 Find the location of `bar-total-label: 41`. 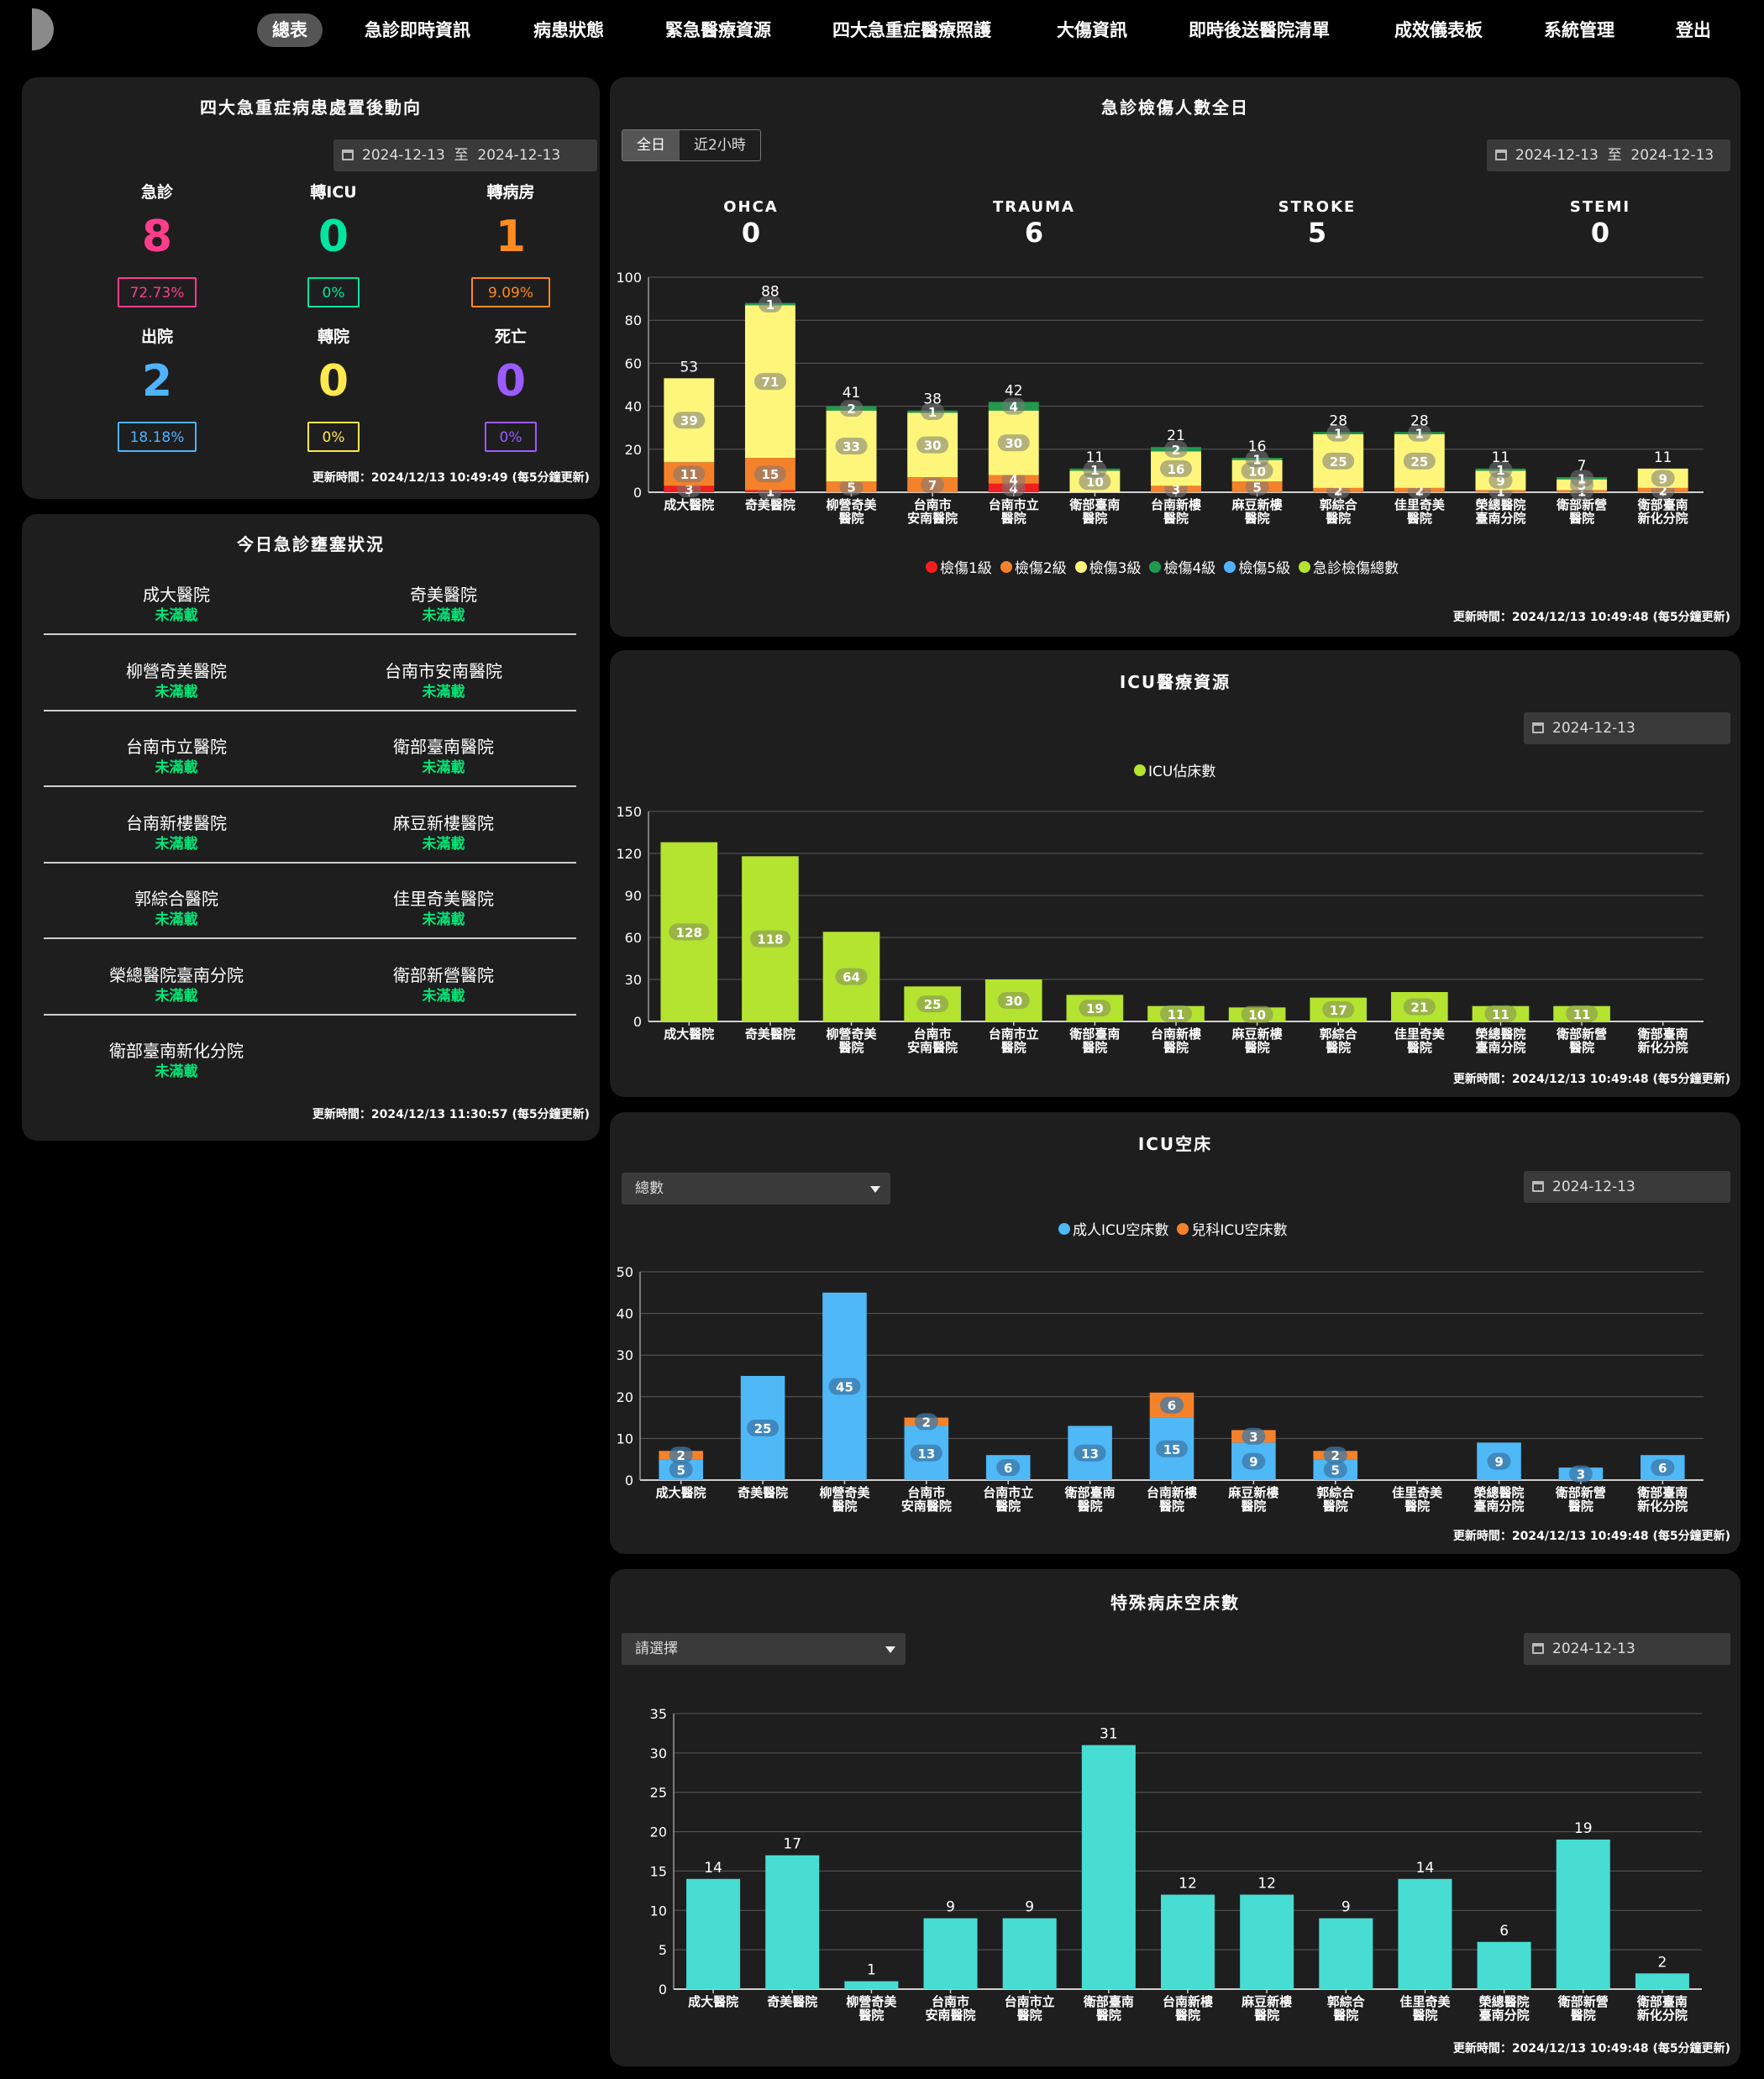

bar-total-label: 41 is located at coordinates (852, 393).